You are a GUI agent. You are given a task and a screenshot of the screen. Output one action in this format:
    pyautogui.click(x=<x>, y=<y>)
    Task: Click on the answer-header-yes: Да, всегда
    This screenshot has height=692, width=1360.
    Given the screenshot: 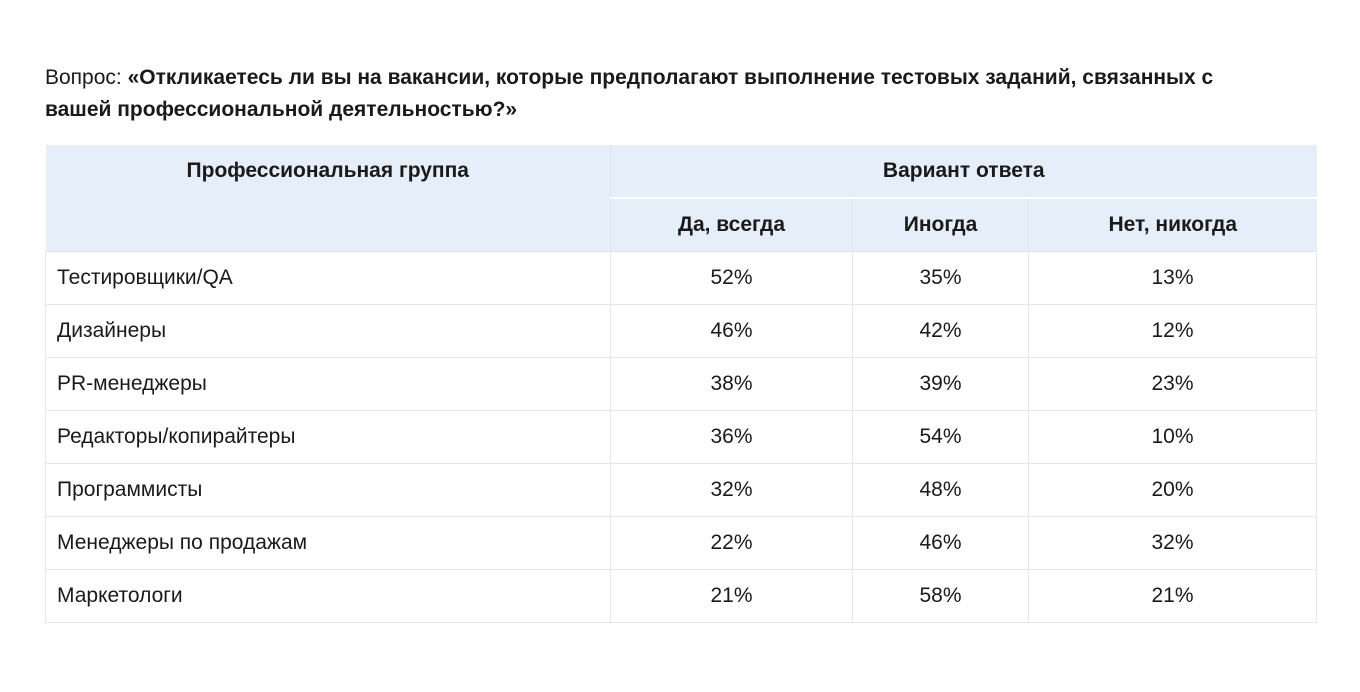 What is the action you would take?
    pyautogui.click(x=731, y=224)
    